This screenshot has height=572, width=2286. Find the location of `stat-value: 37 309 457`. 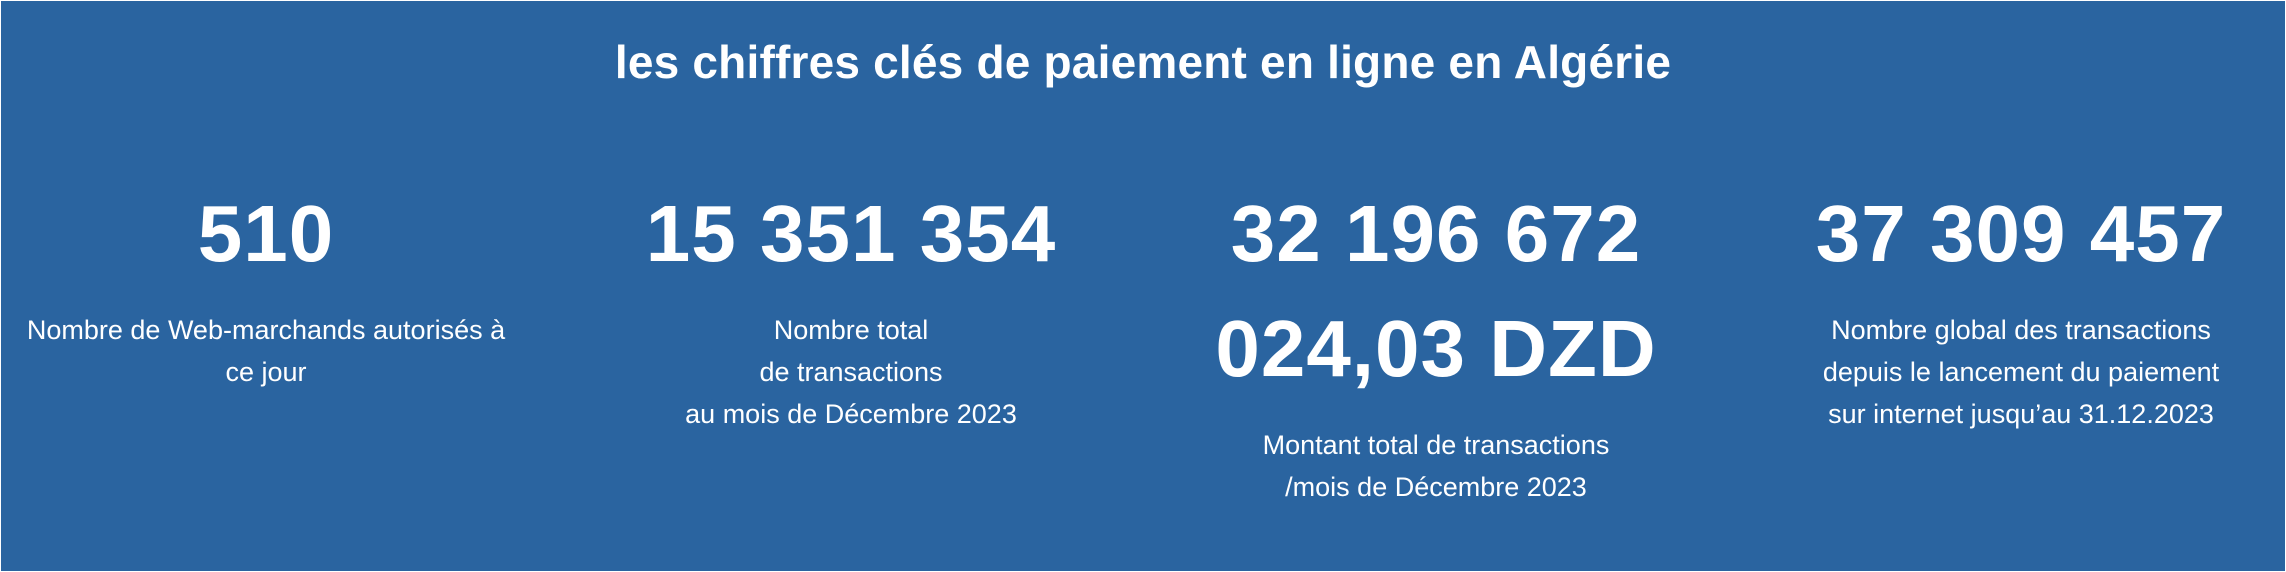

stat-value: 37 309 457 is located at coordinates (2021, 233).